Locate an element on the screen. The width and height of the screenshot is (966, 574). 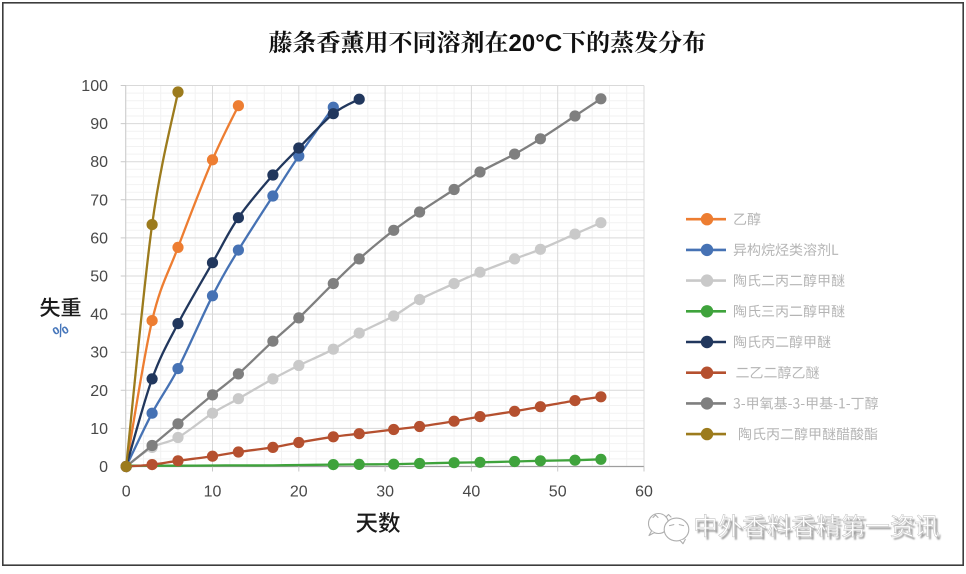
svg-text: 90 is located at coordinates (99, 124).